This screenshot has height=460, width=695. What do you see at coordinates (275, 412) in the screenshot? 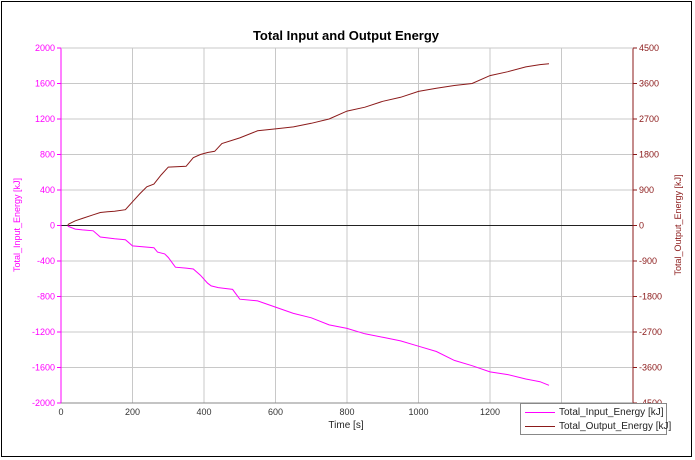
I see `x-tick-label: 600` at bounding box center [275, 412].